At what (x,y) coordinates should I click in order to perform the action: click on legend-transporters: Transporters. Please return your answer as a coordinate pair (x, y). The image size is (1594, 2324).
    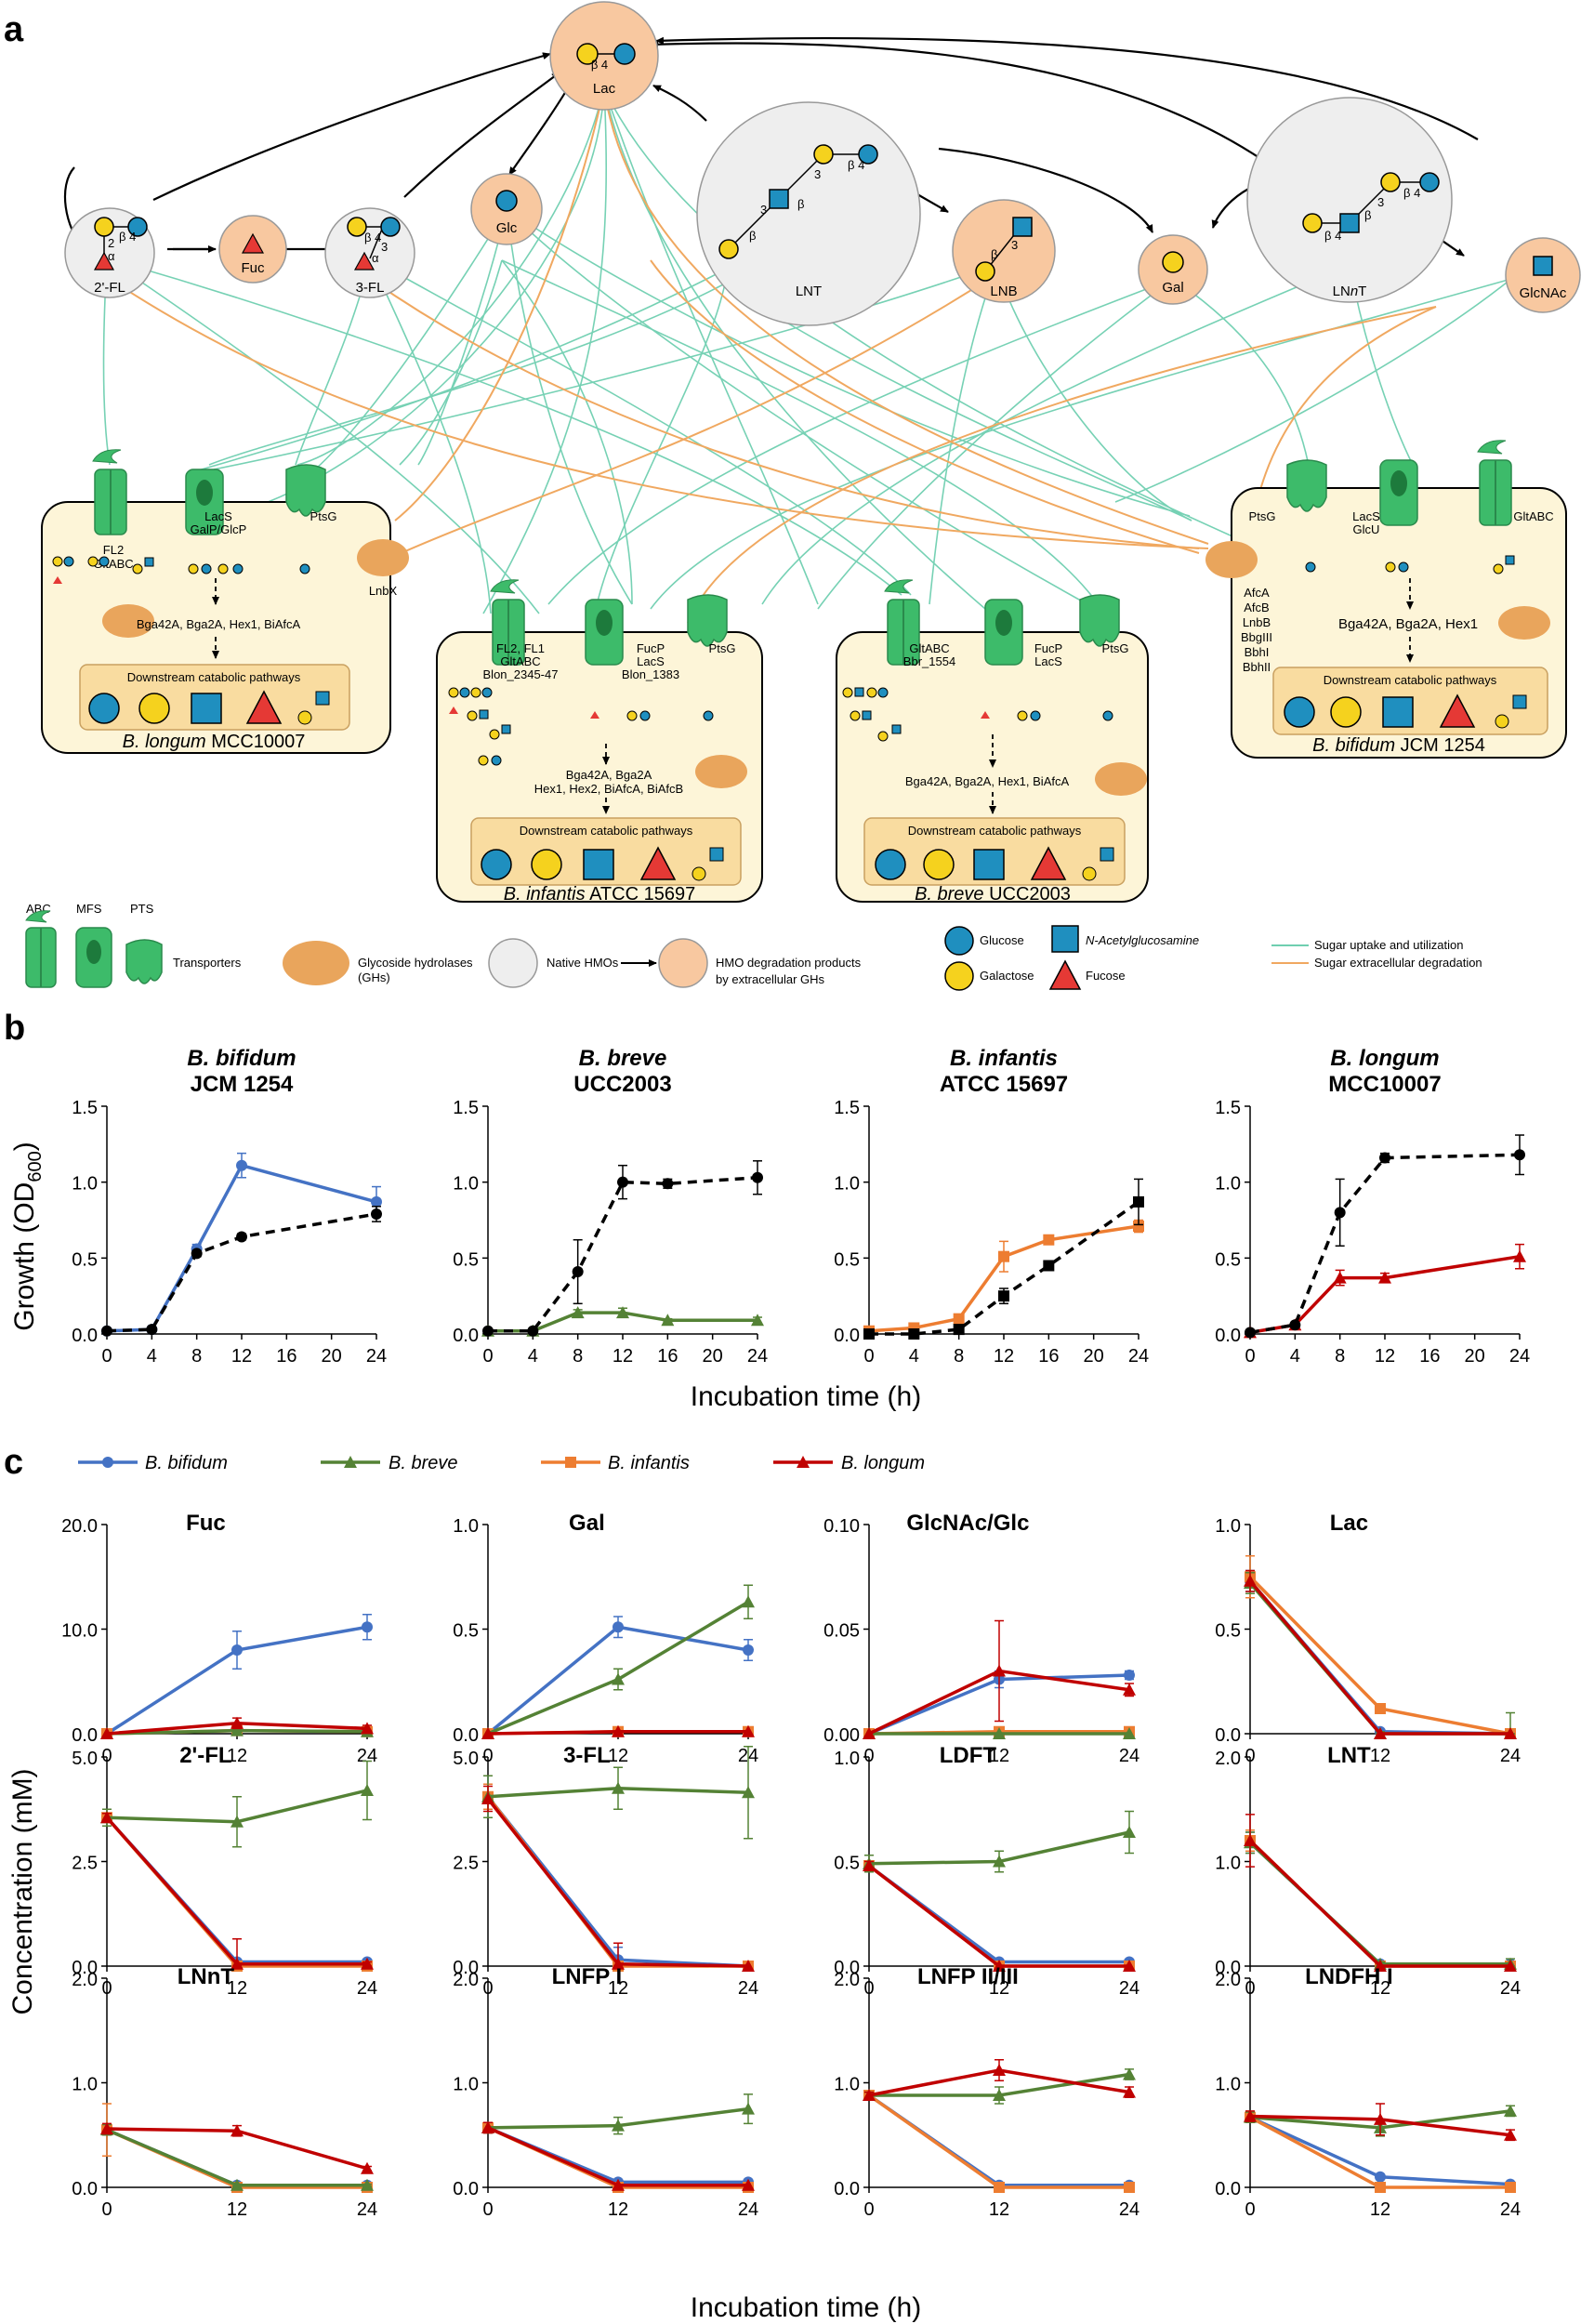
    Looking at the image, I should click on (207, 963).